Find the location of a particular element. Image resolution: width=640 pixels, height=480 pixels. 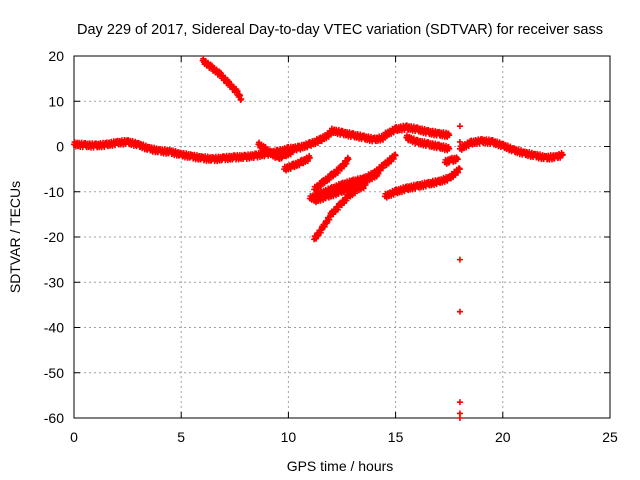

y-tick-label: -20 is located at coordinates (54, 237).